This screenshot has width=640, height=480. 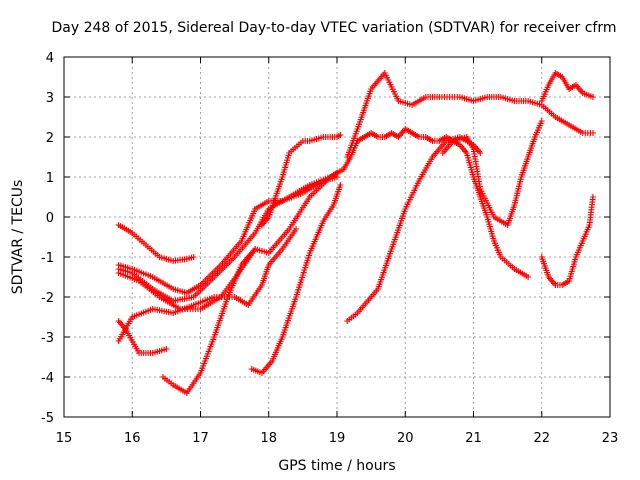 I want to click on x-tick-label: 17, so click(x=200, y=438).